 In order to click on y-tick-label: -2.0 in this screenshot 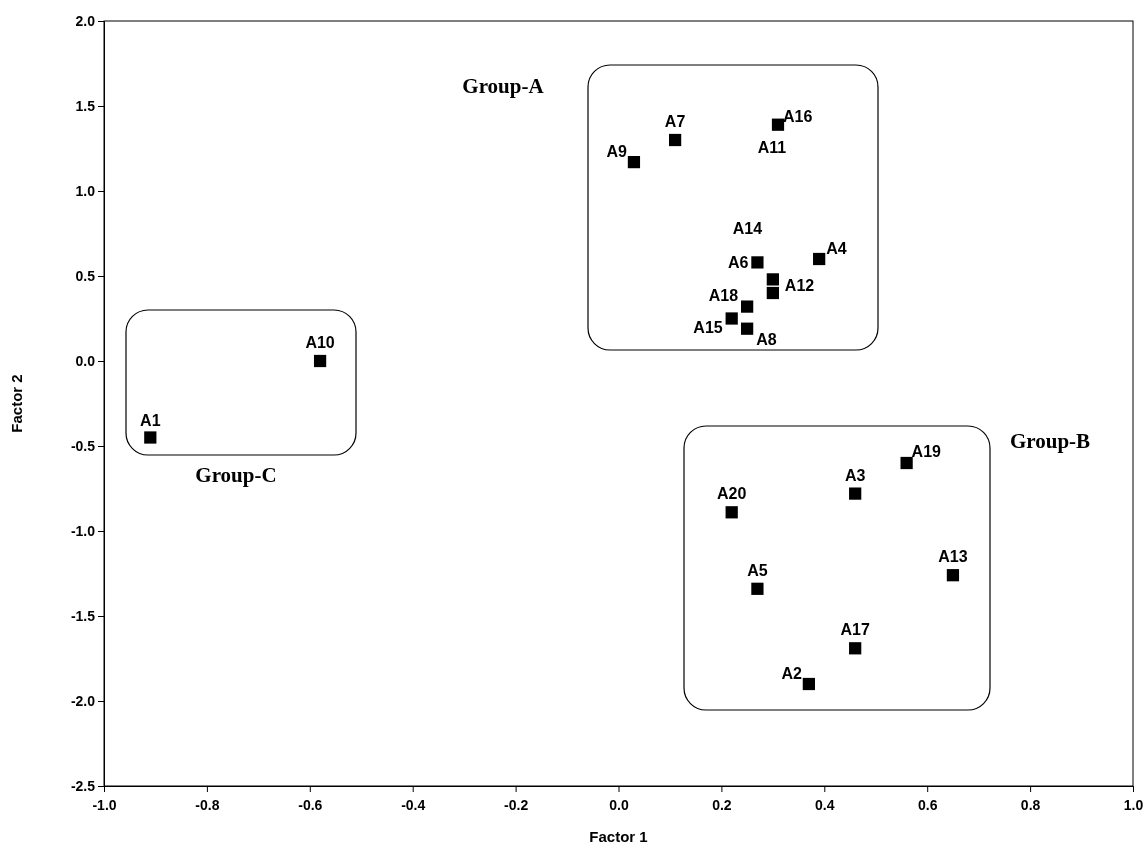, I will do `click(83, 700)`.